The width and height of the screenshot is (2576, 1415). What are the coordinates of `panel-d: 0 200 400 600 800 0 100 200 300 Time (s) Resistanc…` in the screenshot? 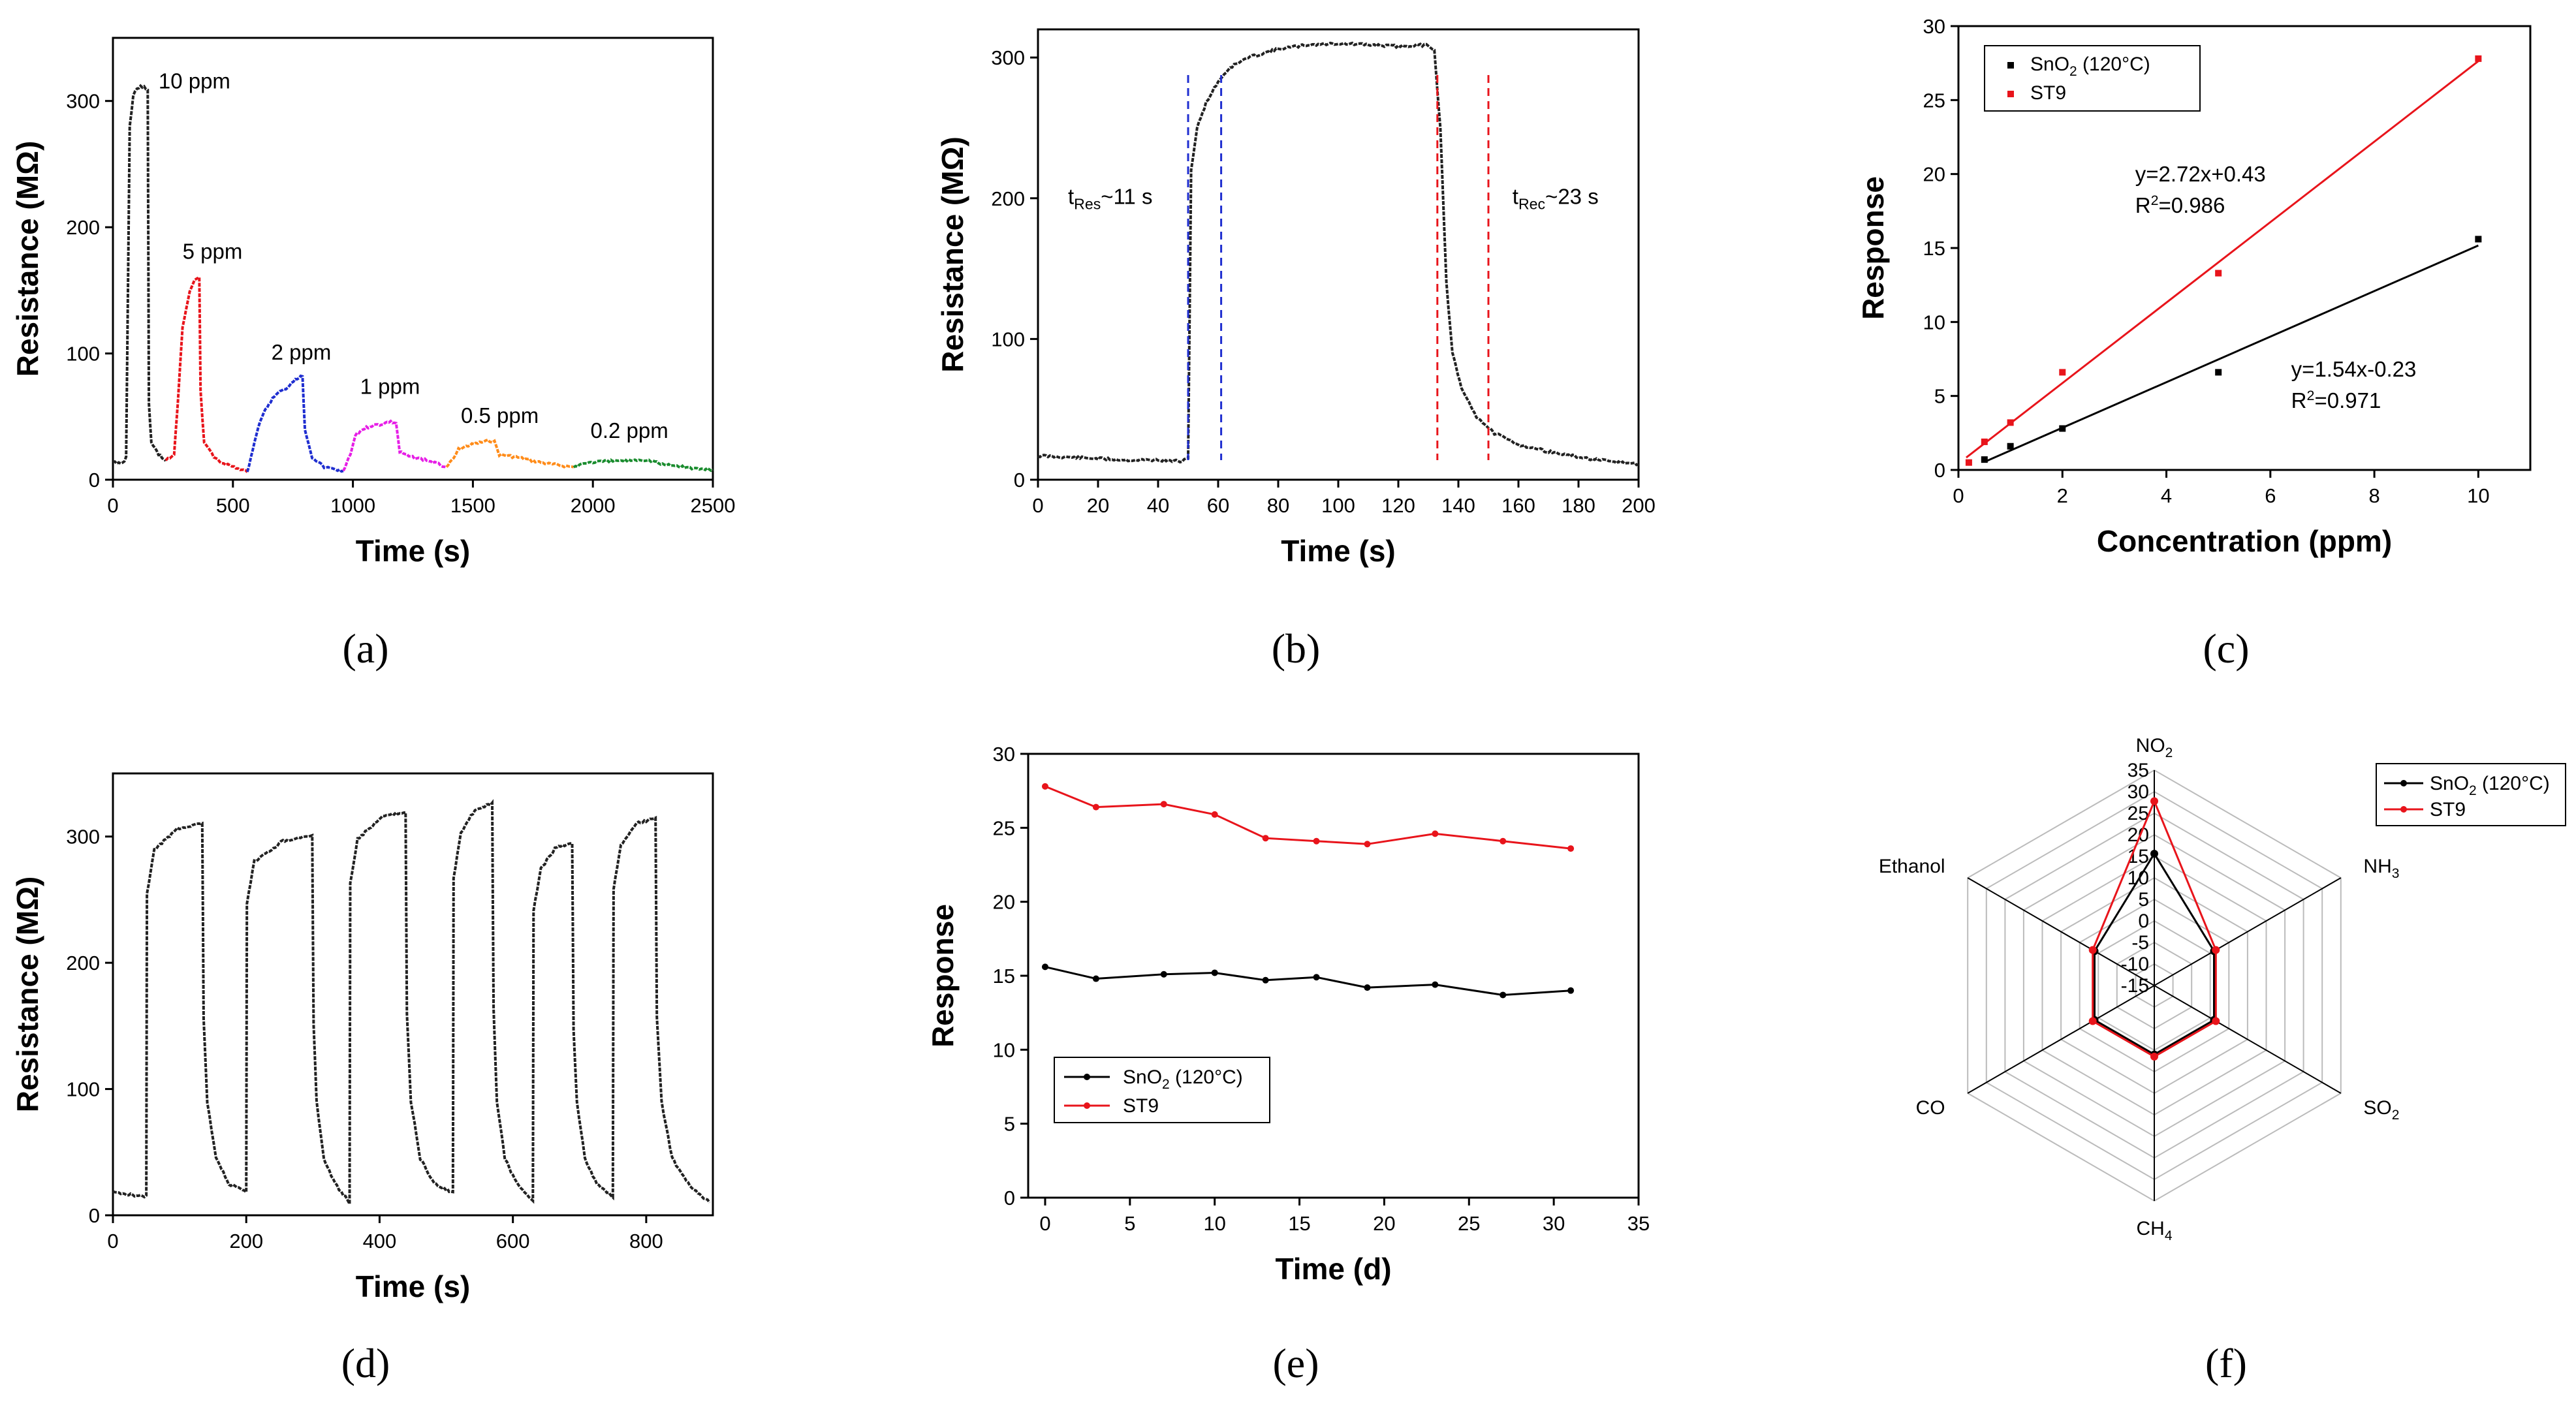 It's located at (362, 1079).